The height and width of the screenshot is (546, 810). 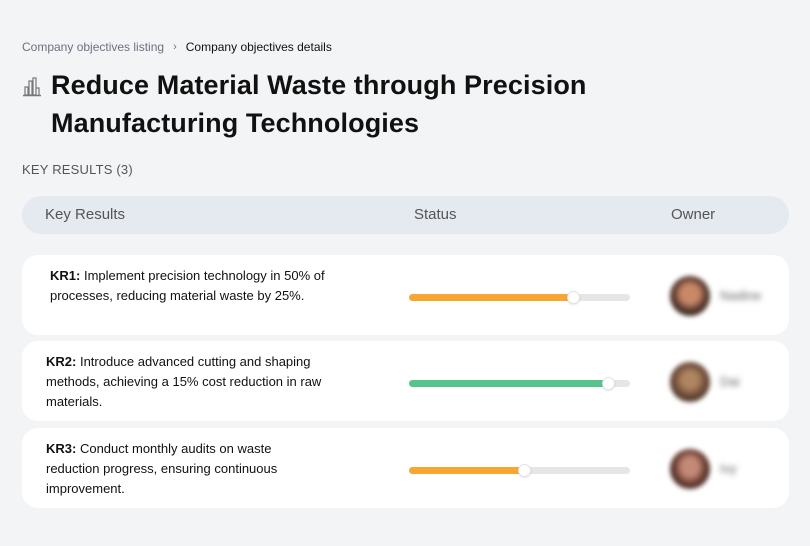 I want to click on breadcrumb-link-listing: Company objectives listing, so click(x=93, y=47).